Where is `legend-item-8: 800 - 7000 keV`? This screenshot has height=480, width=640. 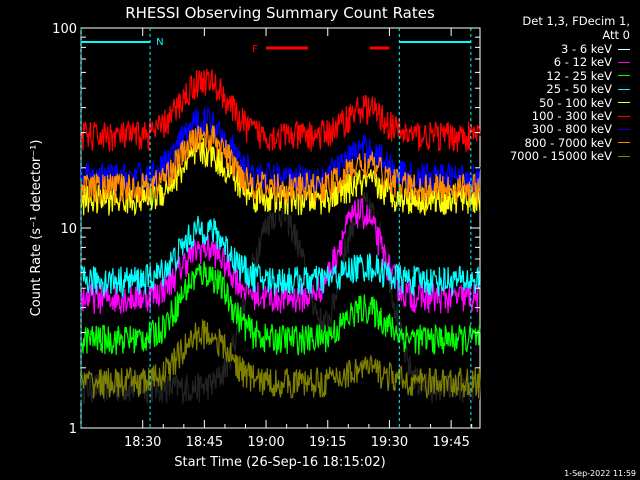
legend-item-8: 800 - 7000 keV is located at coordinates (577, 143).